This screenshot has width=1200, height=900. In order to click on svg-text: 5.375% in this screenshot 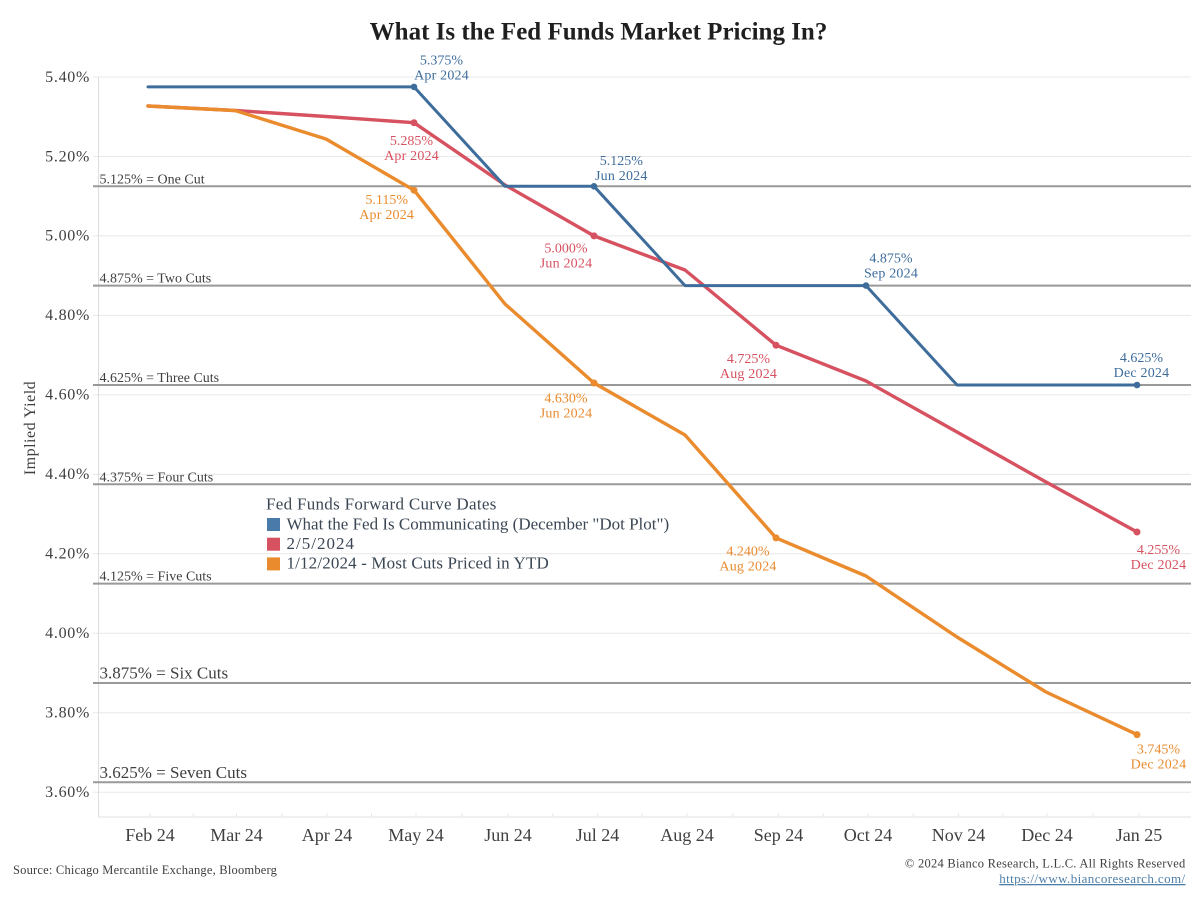, I will do `click(442, 61)`.